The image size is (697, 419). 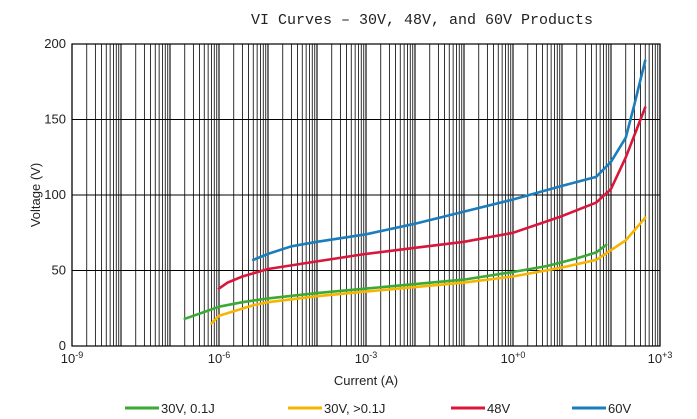 What do you see at coordinates (660, 358) in the screenshot?
I see `x-tick-label: 10+3` at bounding box center [660, 358].